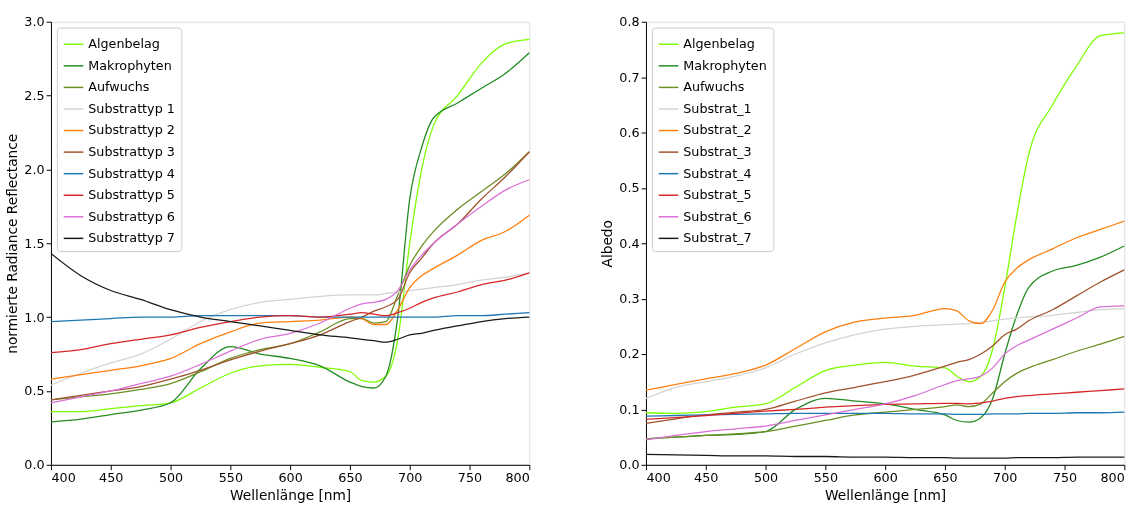 The width and height of the screenshot is (1141, 506). I want to click on y-tick-label: 2.0, so click(34, 169).